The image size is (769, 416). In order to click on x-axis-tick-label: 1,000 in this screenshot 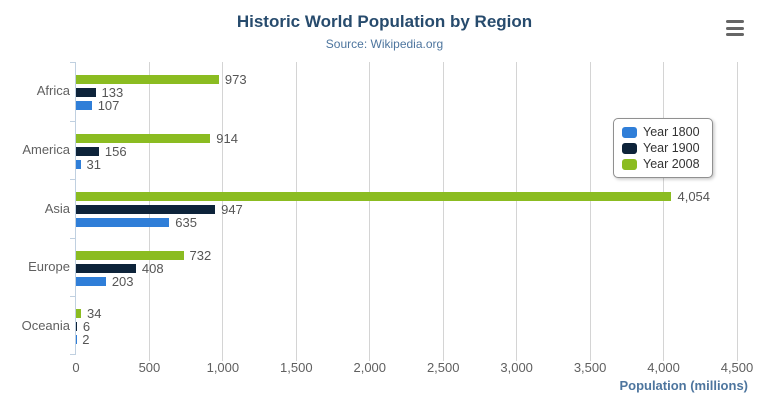, I will do `click(223, 367)`.